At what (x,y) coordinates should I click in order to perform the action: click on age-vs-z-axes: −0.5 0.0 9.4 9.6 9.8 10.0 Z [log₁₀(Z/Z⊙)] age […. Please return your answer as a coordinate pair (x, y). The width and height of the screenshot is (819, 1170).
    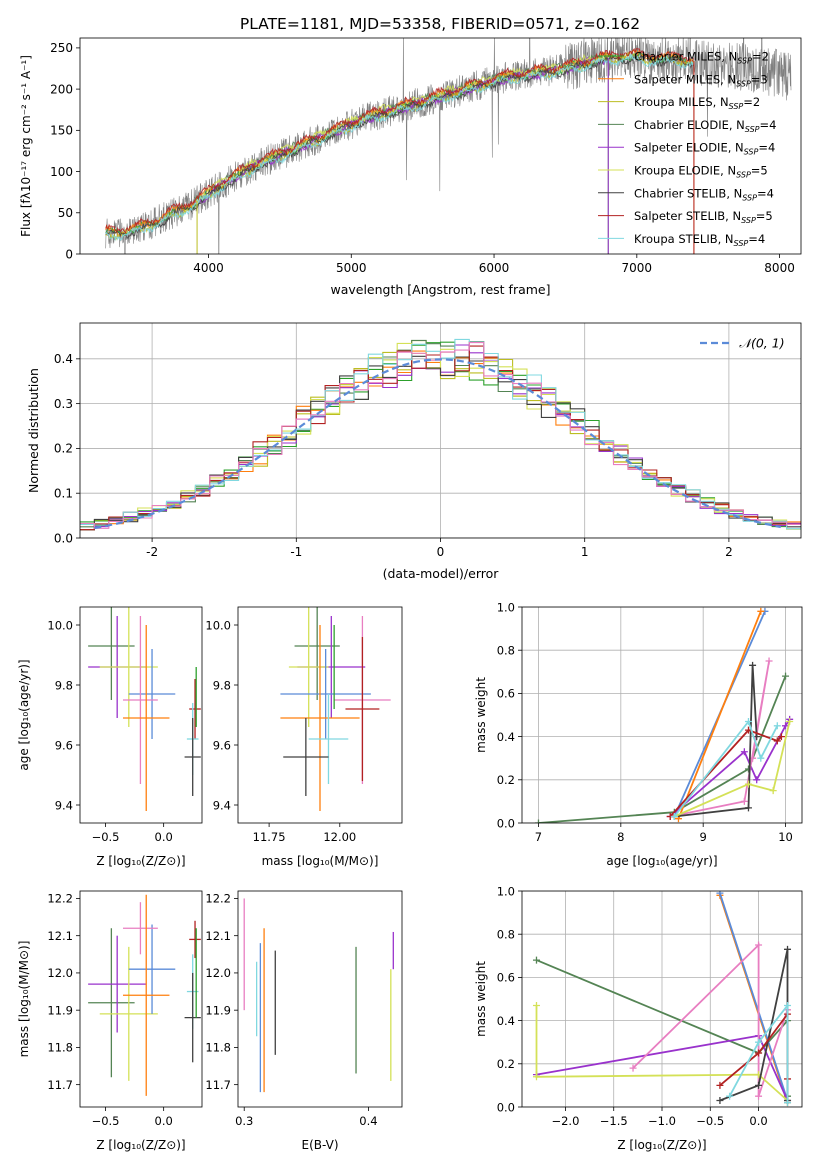
    Looking at the image, I should click on (110, 737).